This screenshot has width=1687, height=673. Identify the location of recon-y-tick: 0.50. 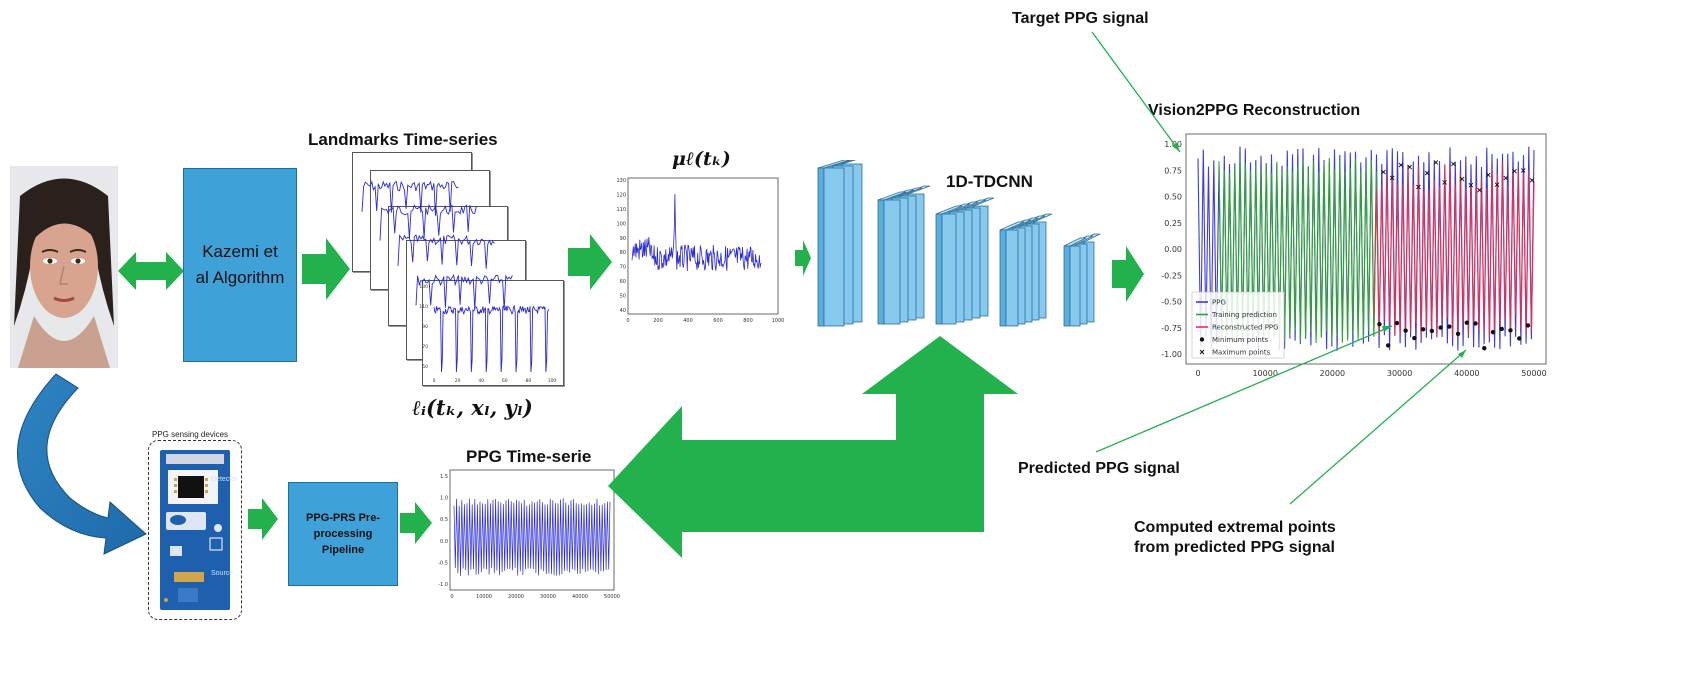
(1173, 197).